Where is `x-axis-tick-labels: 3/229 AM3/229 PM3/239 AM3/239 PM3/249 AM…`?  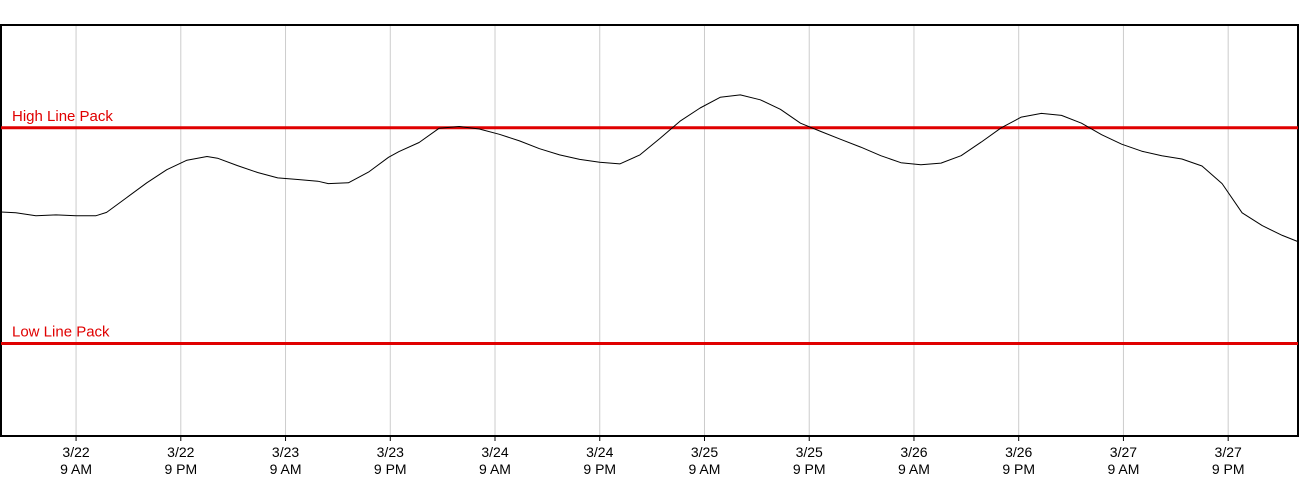
x-axis-tick-labels: 3/229 AM3/229 PM3/239 AM3/239 PM3/249 AM… is located at coordinates (652, 456).